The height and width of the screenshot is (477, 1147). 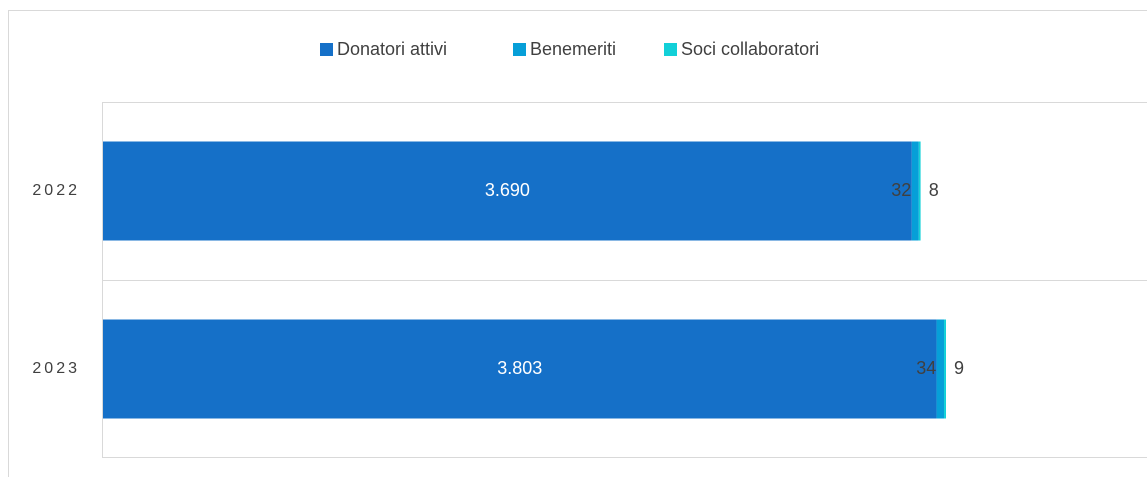 I want to click on data-label: 8, so click(x=934, y=190).